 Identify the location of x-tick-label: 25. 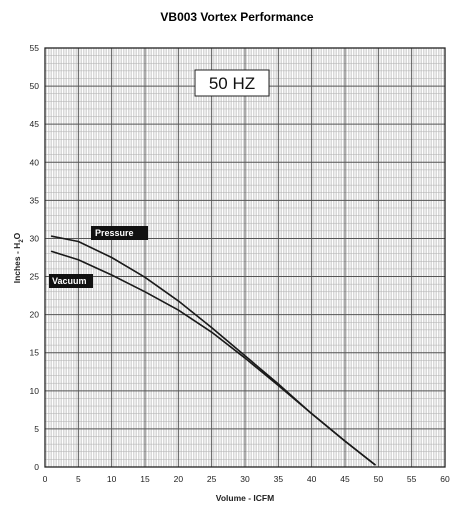
(212, 479).